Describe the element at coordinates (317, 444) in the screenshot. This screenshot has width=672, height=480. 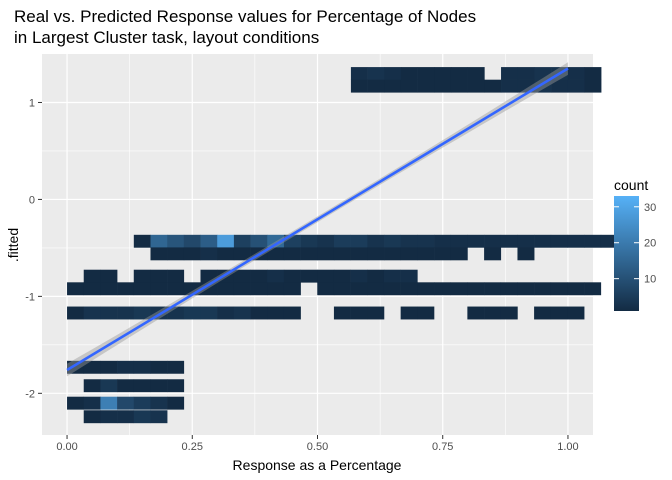
I see `x-axis-ticks: 0.00 0.25 0.50 0.75 1.00` at that location.